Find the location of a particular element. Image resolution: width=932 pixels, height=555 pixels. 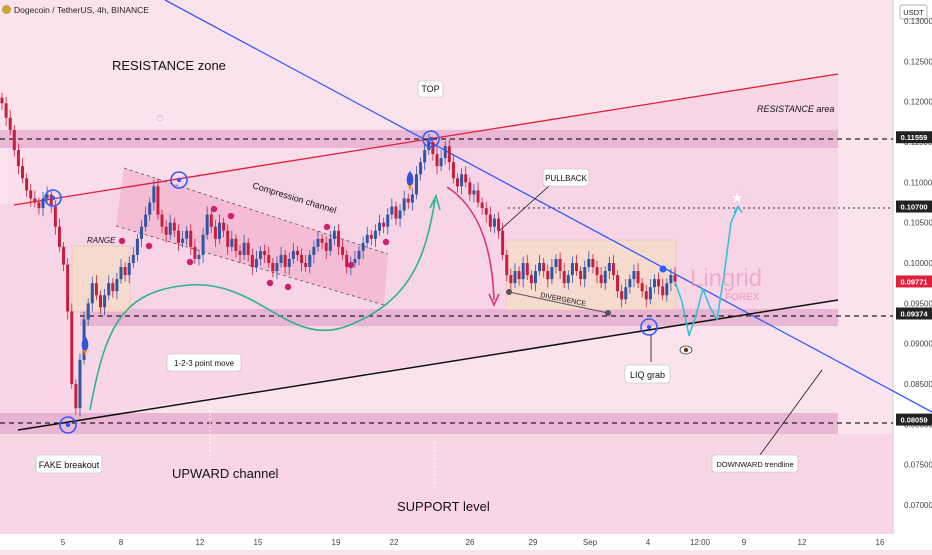

downward-trendline-label-box is located at coordinates (755, 463).